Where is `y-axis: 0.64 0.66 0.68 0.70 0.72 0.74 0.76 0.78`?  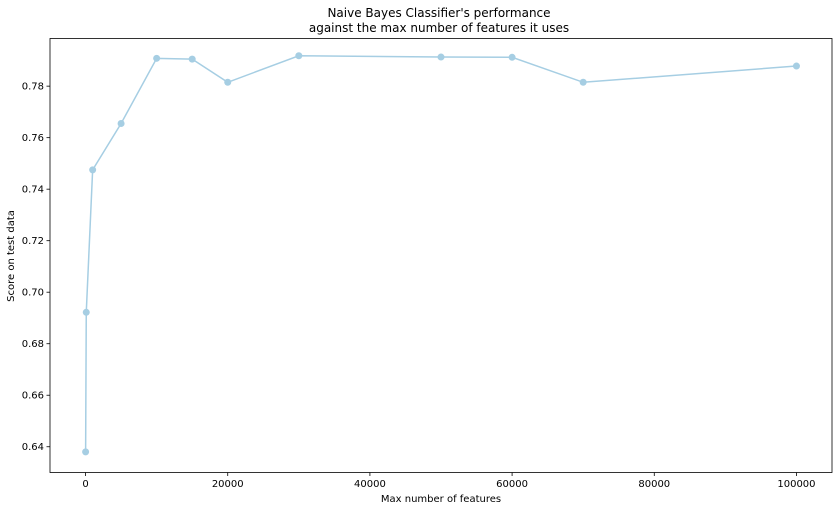 y-axis: 0.64 0.66 0.68 0.70 0.72 0.74 0.76 0.78 is located at coordinates (36, 267).